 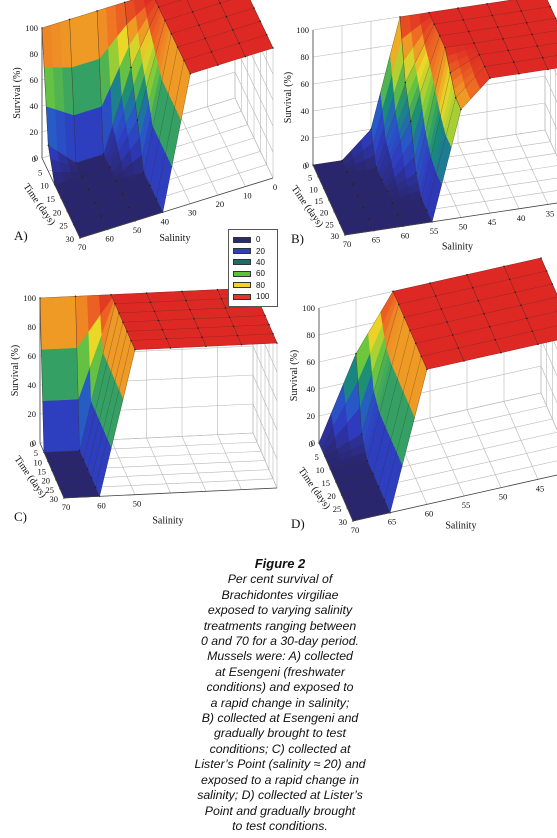 I want to click on x-tick-label: 10, so click(x=247, y=196).